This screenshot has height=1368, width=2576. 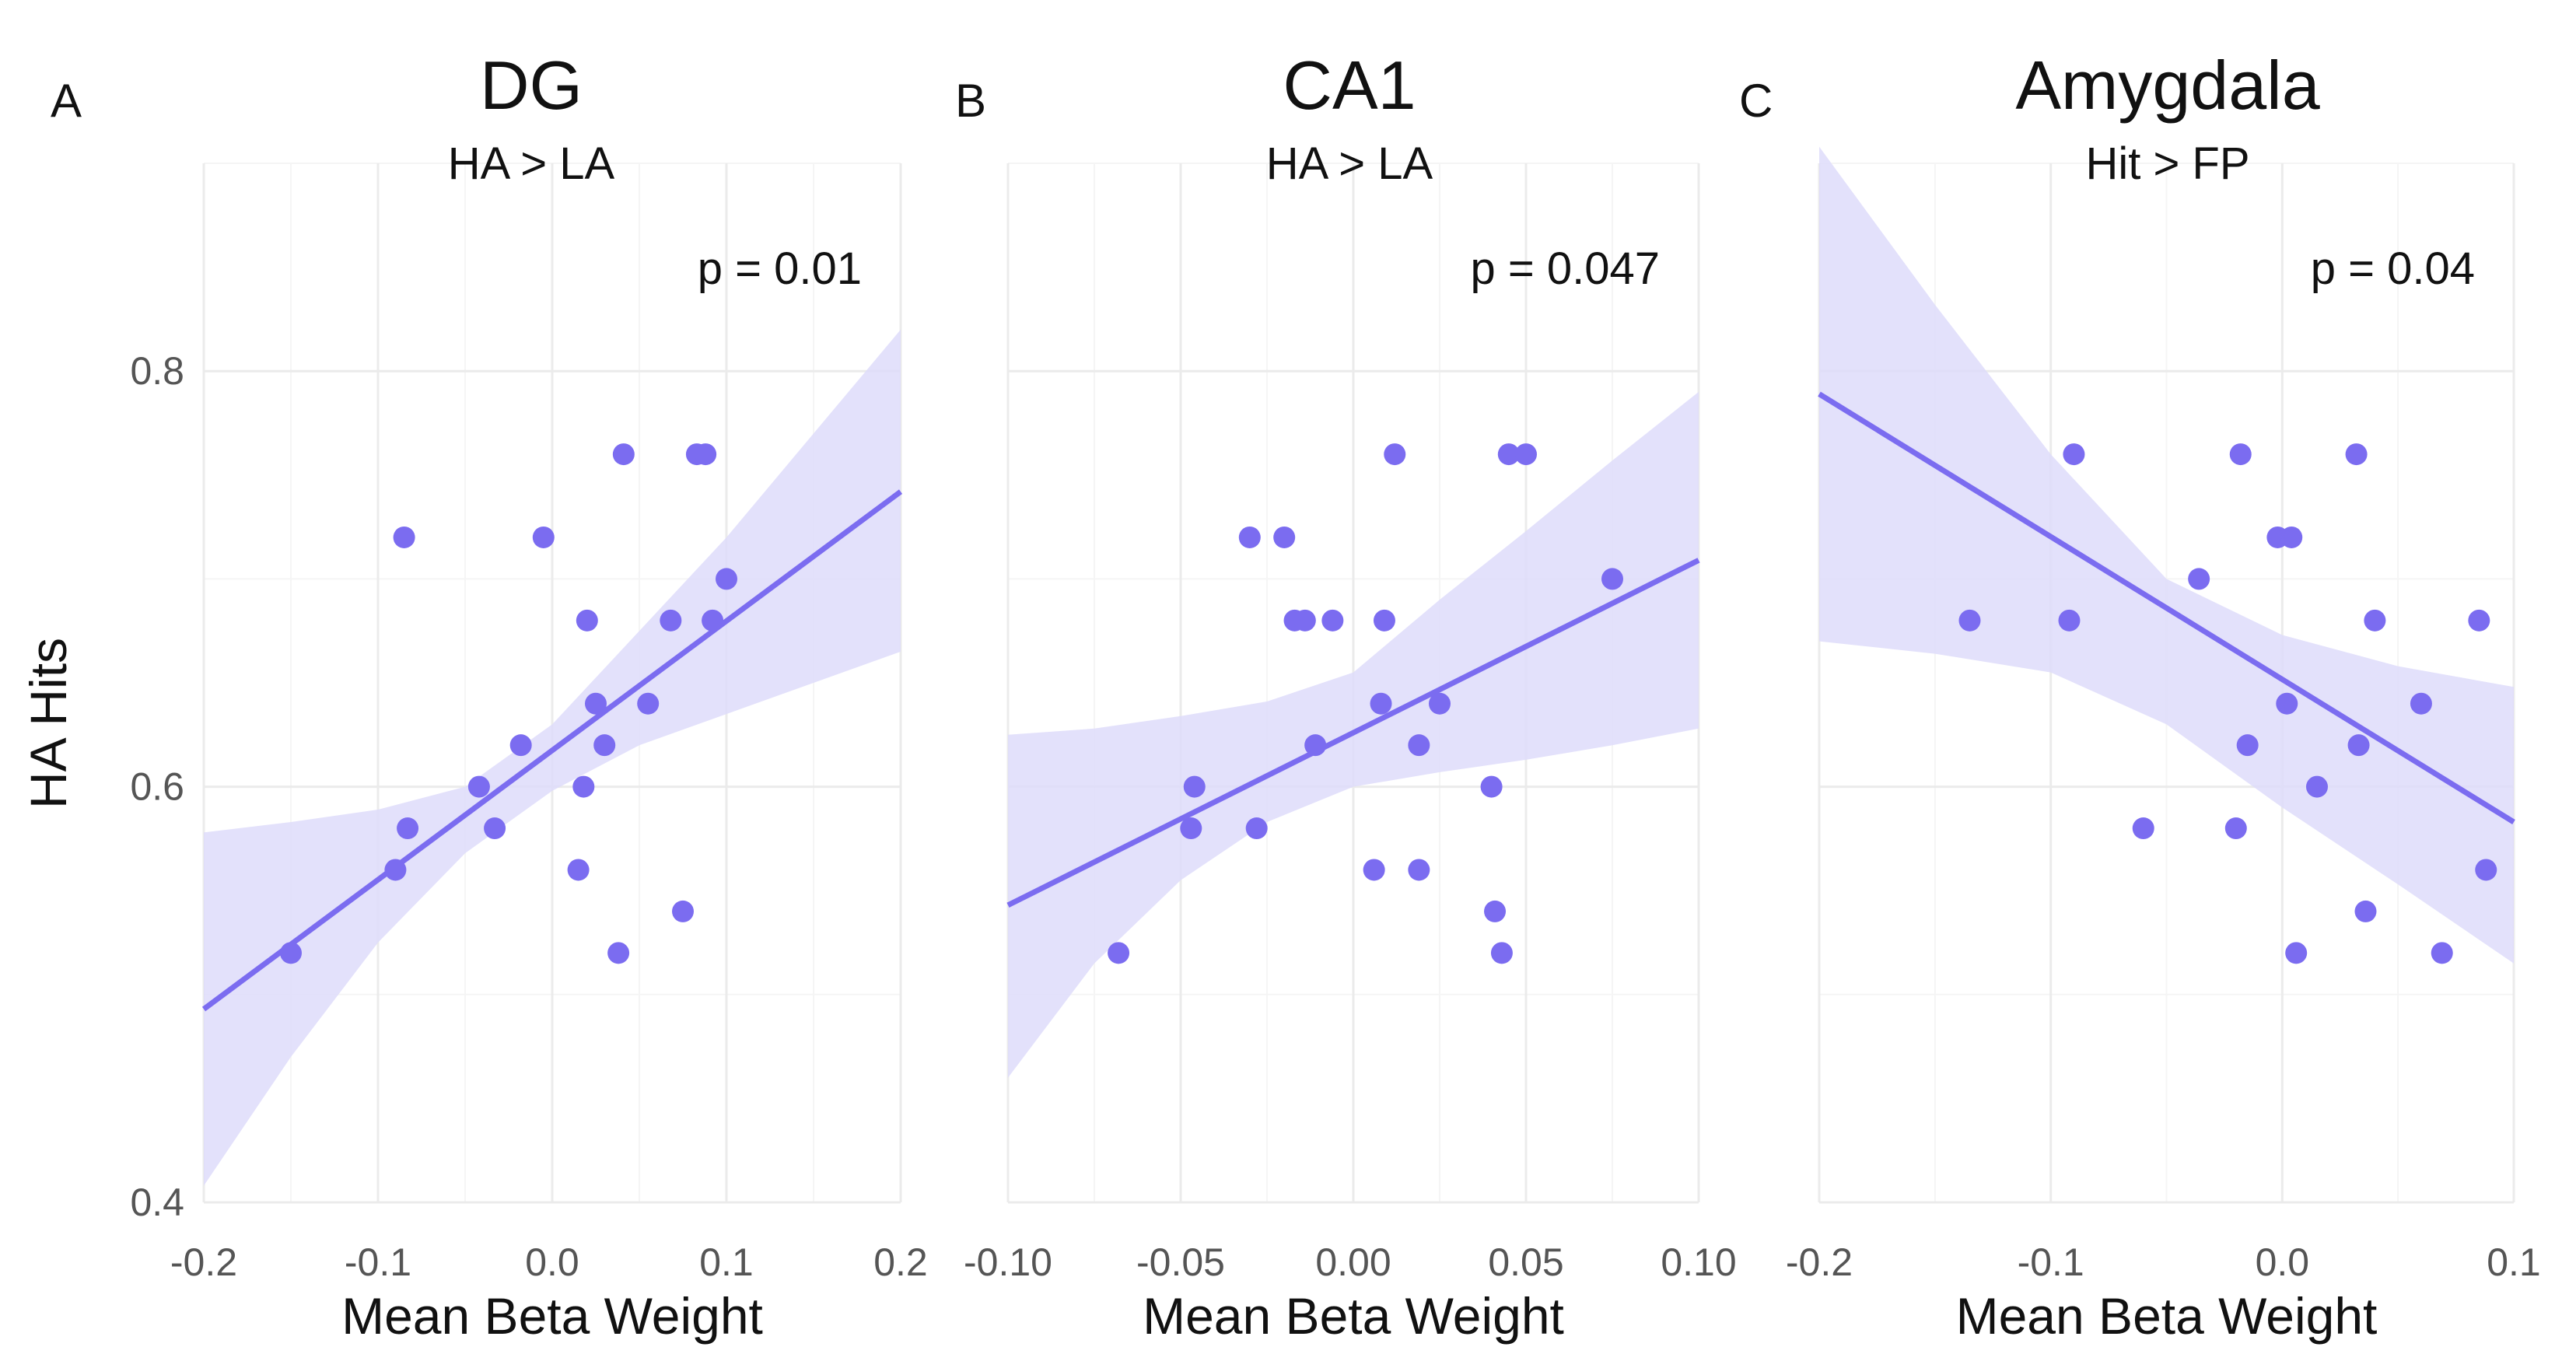 What do you see at coordinates (157, 787) in the screenshot?
I see `y-tick-label: 0.6` at bounding box center [157, 787].